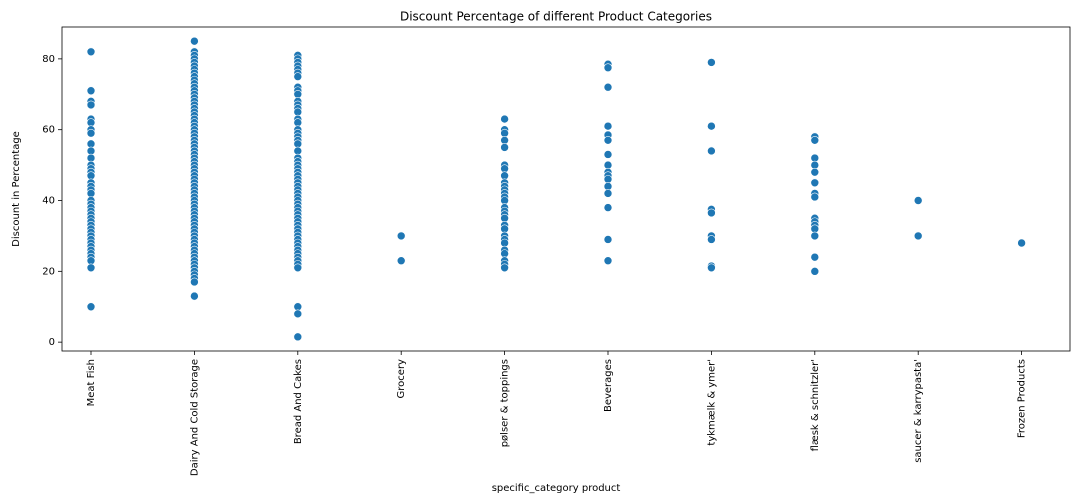  Describe the element at coordinates (1022, 398) in the screenshot. I see `x-tick-label: Frozen Products` at that location.